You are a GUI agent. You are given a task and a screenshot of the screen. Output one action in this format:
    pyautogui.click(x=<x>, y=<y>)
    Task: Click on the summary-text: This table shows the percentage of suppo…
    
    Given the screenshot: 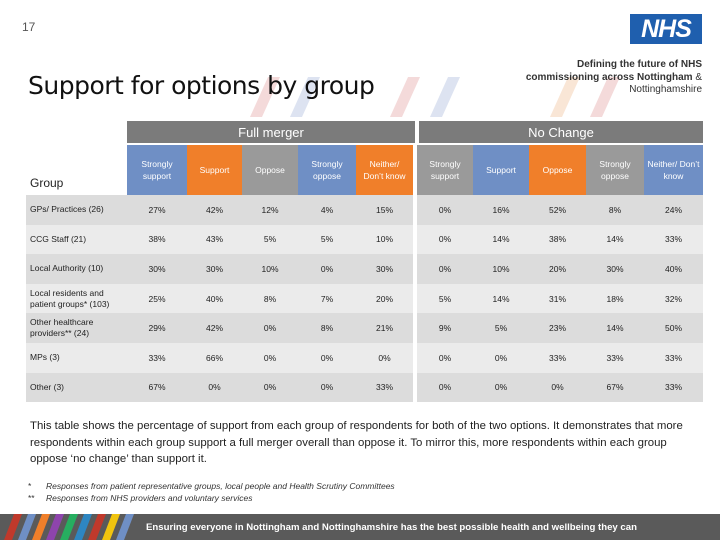 What is the action you would take?
    pyautogui.click(x=356, y=442)
    